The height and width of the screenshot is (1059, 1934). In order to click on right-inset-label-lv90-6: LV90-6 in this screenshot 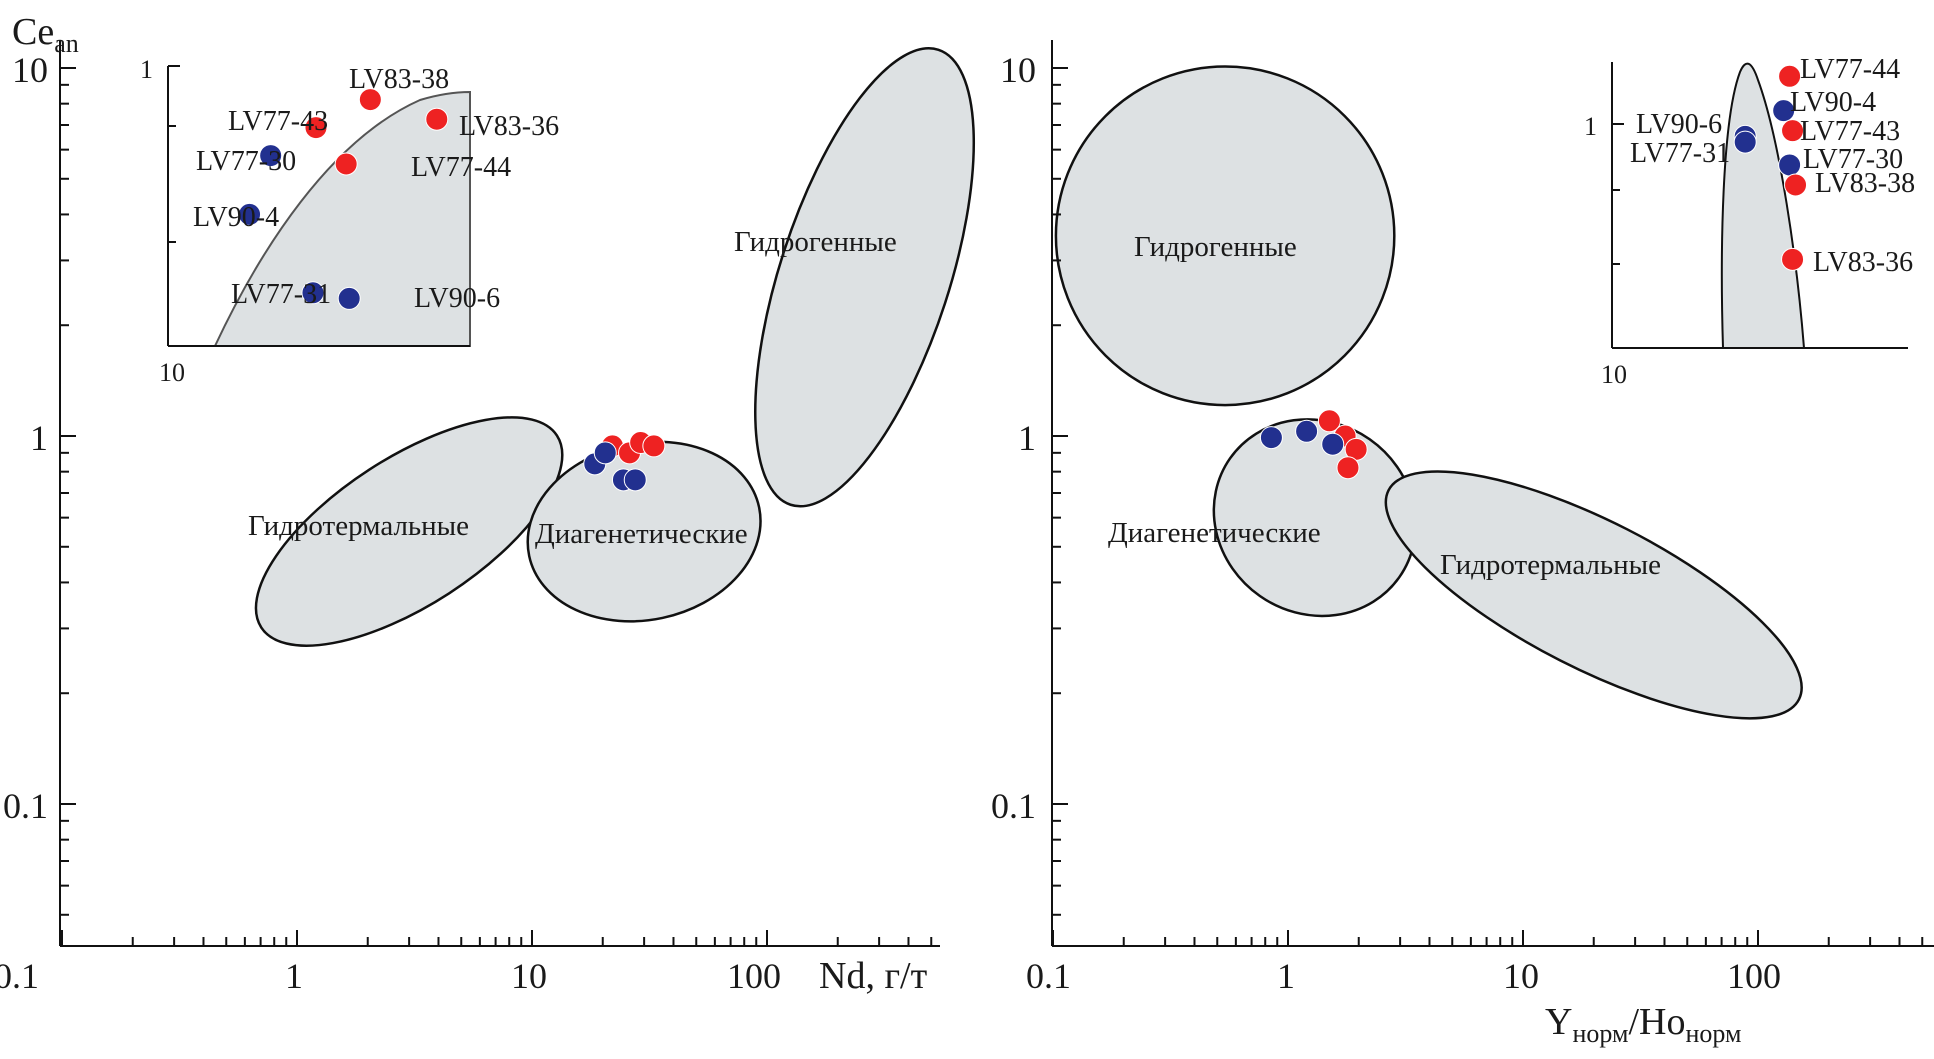, I will do `click(1679, 124)`.